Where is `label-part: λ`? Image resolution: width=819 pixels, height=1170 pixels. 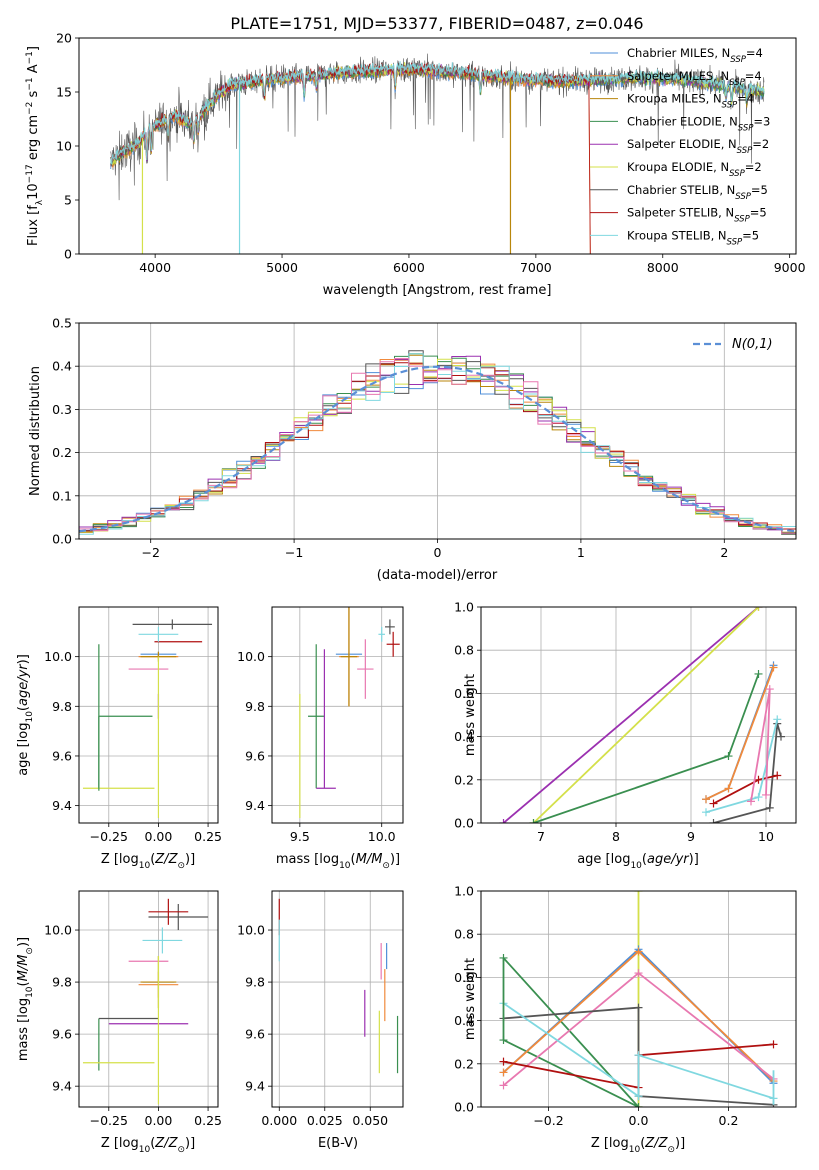 label-part: λ is located at coordinates (40, 202).